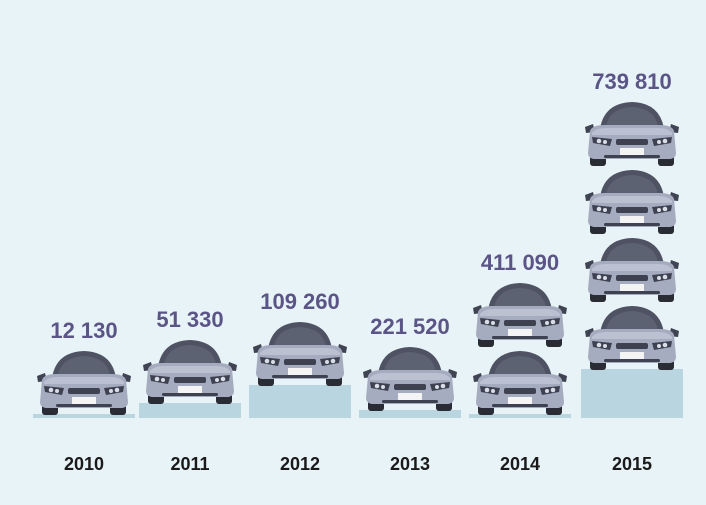  What do you see at coordinates (84, 464) in the screenshot?
I see `category-label: 2010` at bounding box center [84, 464].